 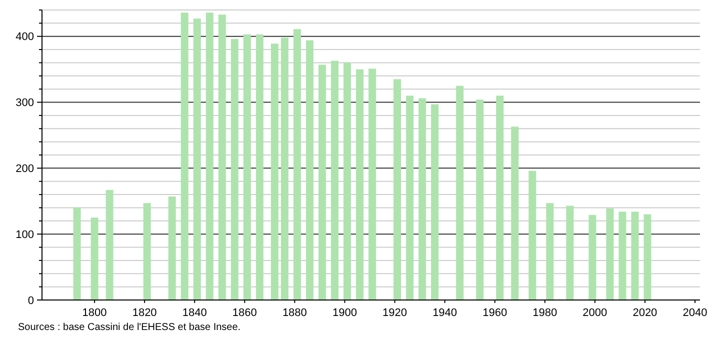 I want to click on x-tick-label: 2040, so click(x=695, y=313).